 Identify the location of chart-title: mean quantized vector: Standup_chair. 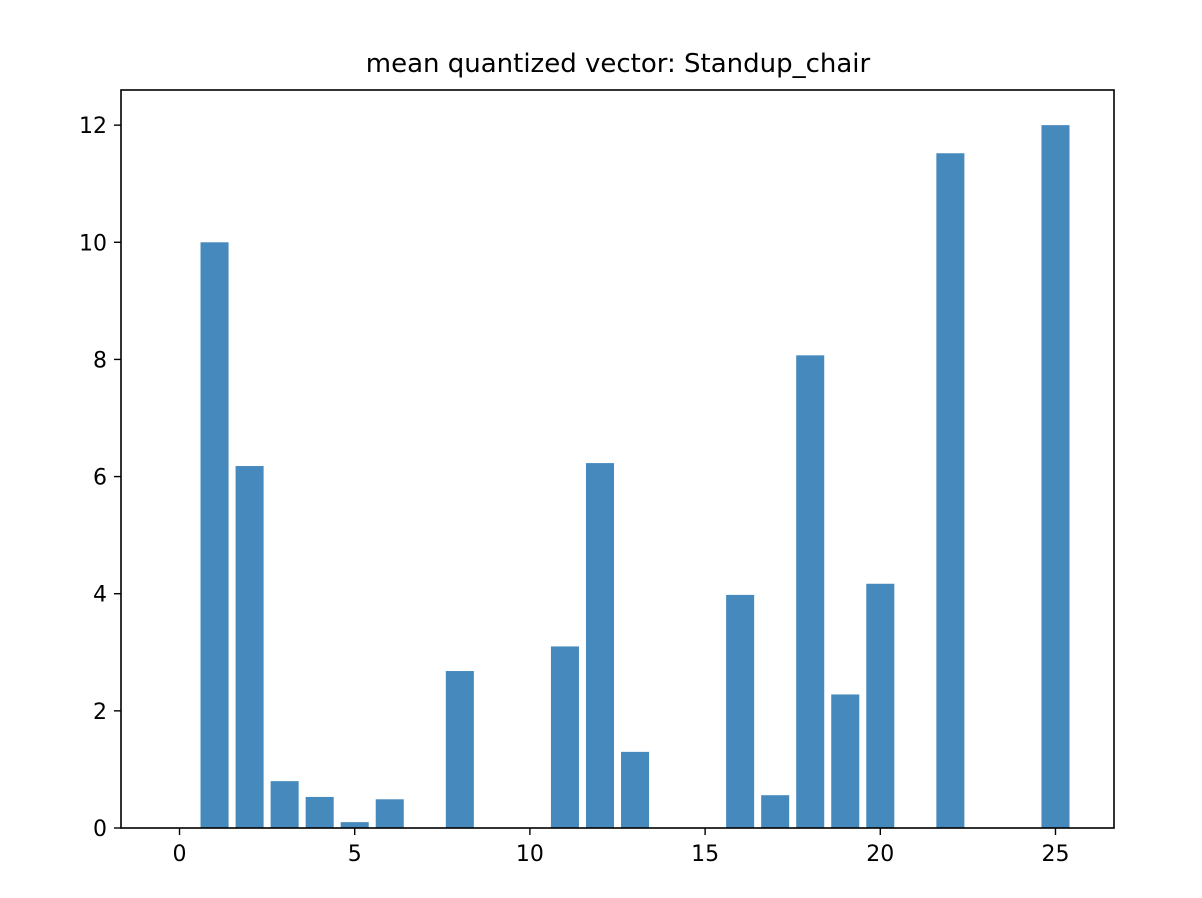
(618, 64).